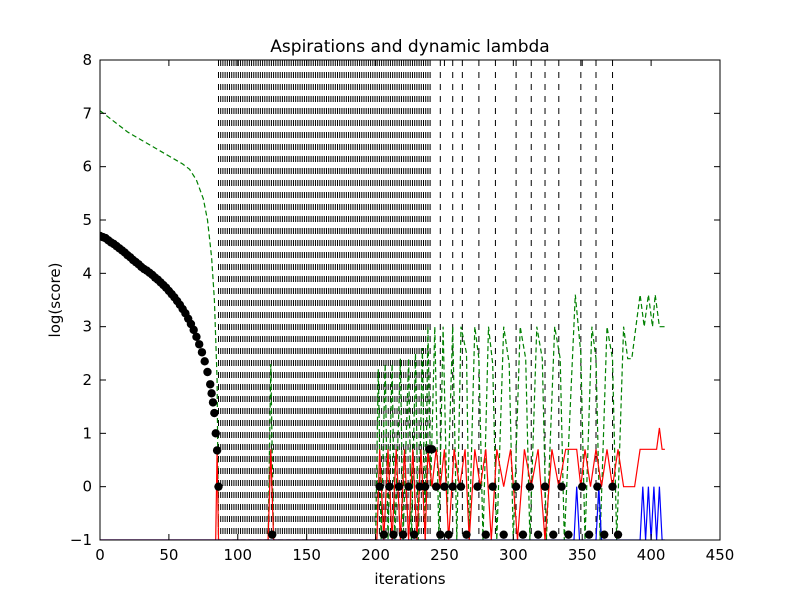  Describe the element at coordinates (513, 555) in the screenshot. I see `x-tick-label: 300` at that location.